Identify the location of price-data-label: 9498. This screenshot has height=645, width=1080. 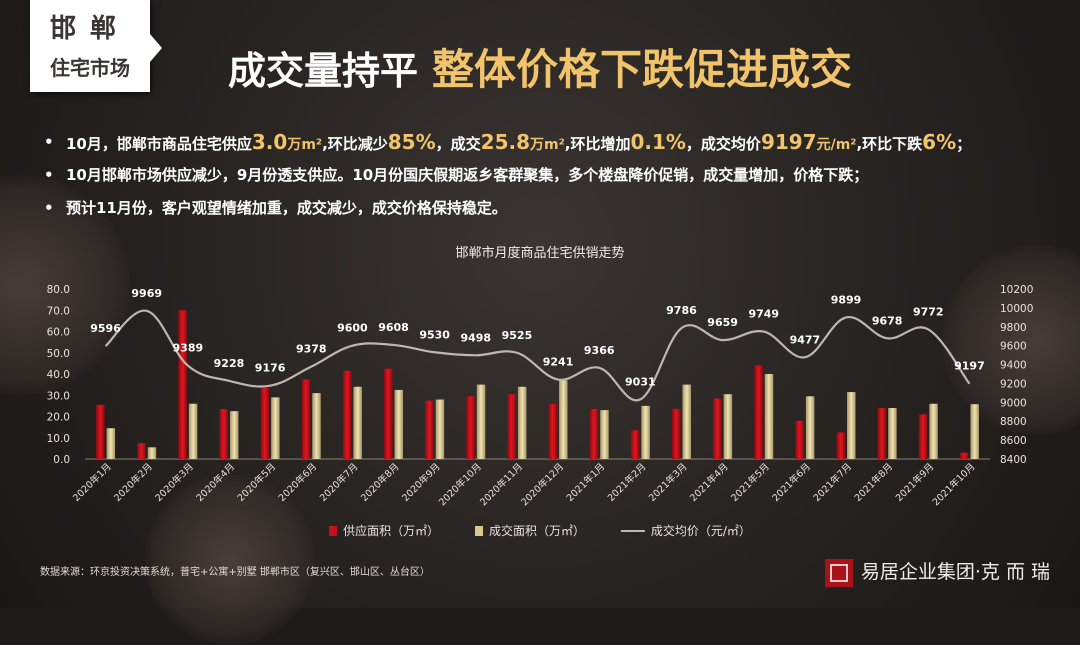
(475, 337).